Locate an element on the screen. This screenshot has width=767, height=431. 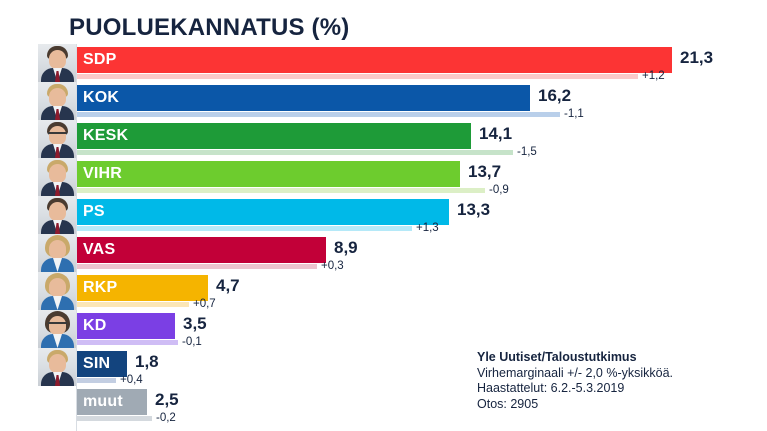
footnote-source: Yle Uutiset/Taloustutkimus is located at coordinates (557, 357).